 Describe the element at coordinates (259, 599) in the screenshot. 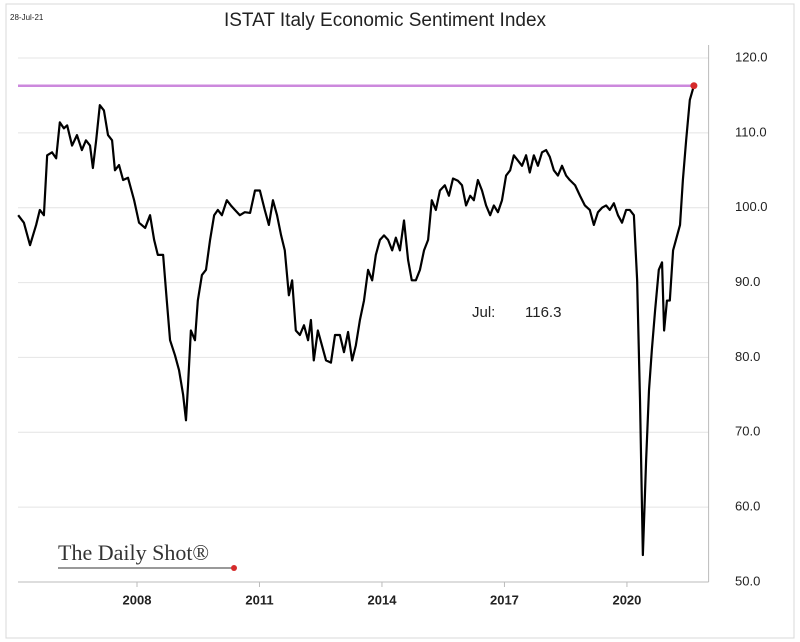

I see `x-tick-label: 2011` at that location.